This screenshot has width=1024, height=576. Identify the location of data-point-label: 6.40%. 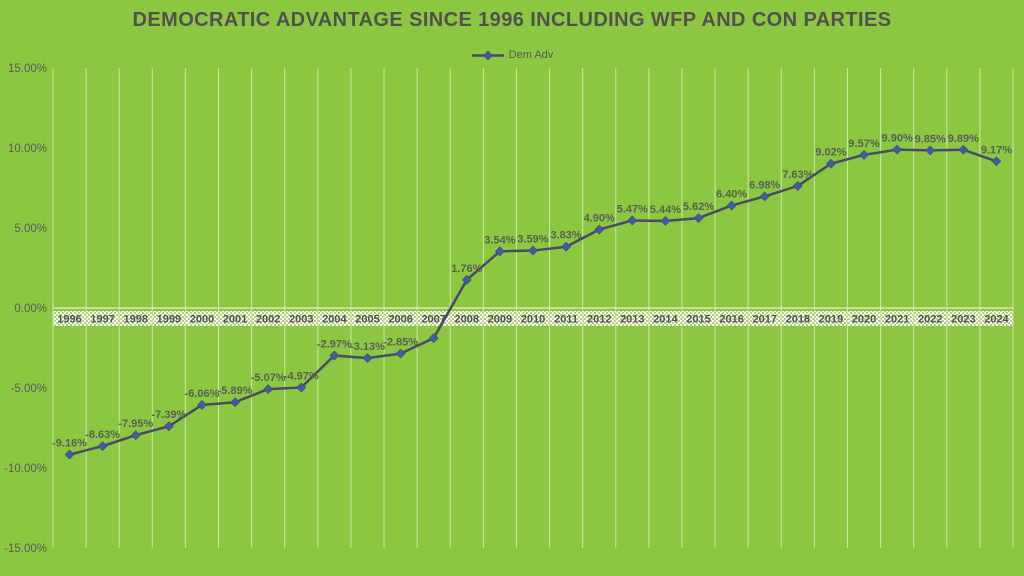
(731, 195).